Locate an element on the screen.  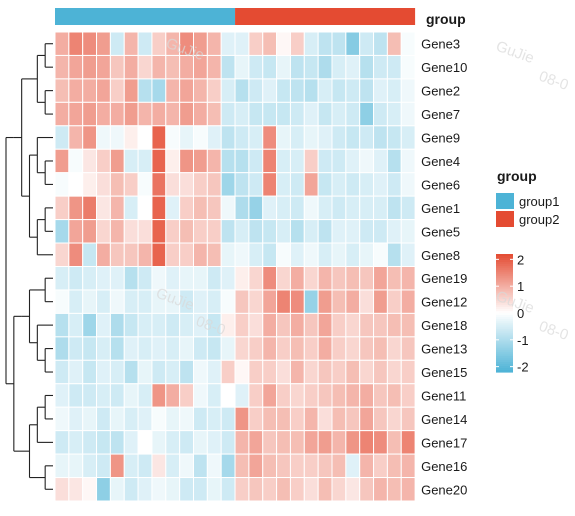
watermark-text: GuJie is located at coordinates (515, 52).